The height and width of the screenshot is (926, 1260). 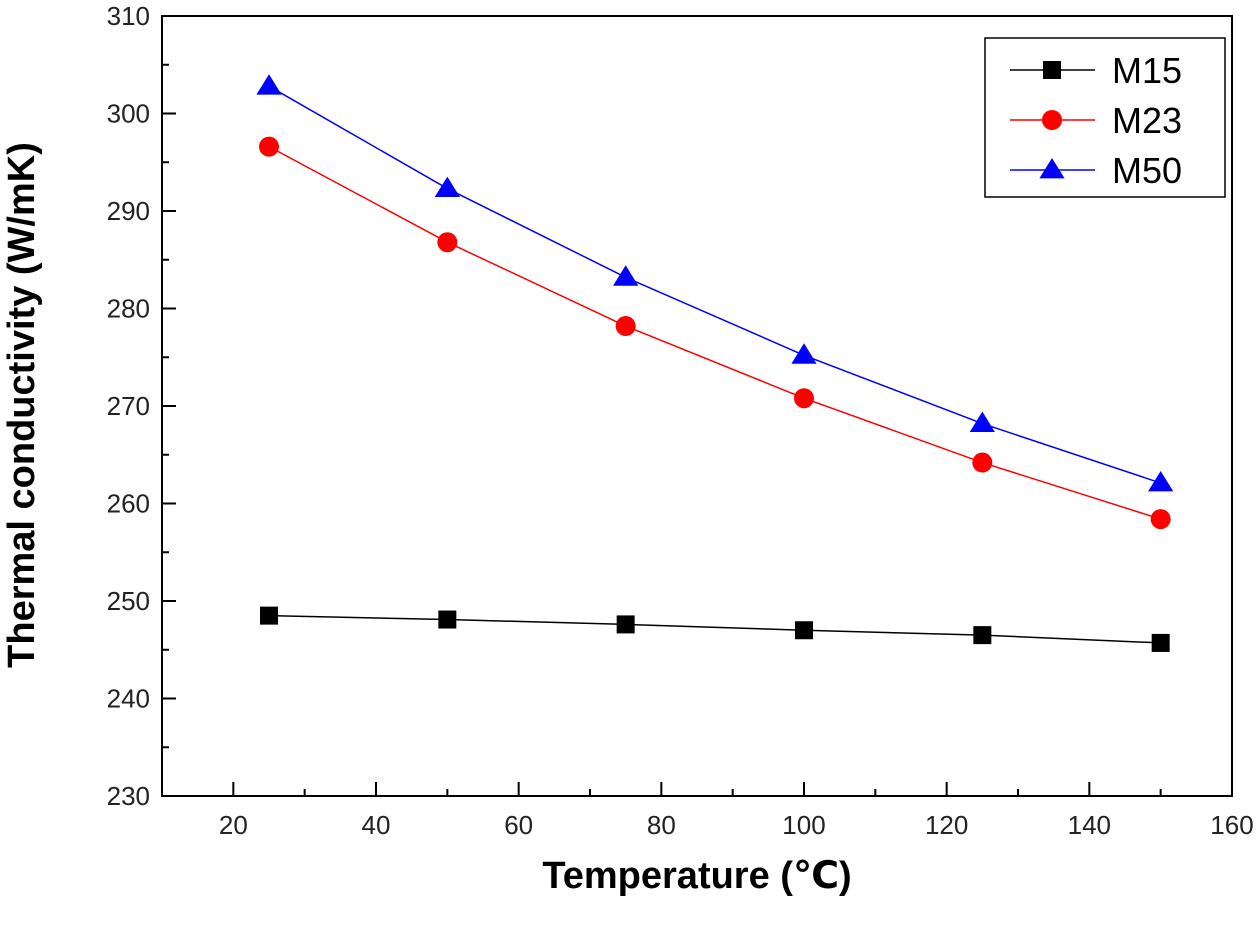 I want to click on x-tick-label: 40, so click(x=376, y=825).